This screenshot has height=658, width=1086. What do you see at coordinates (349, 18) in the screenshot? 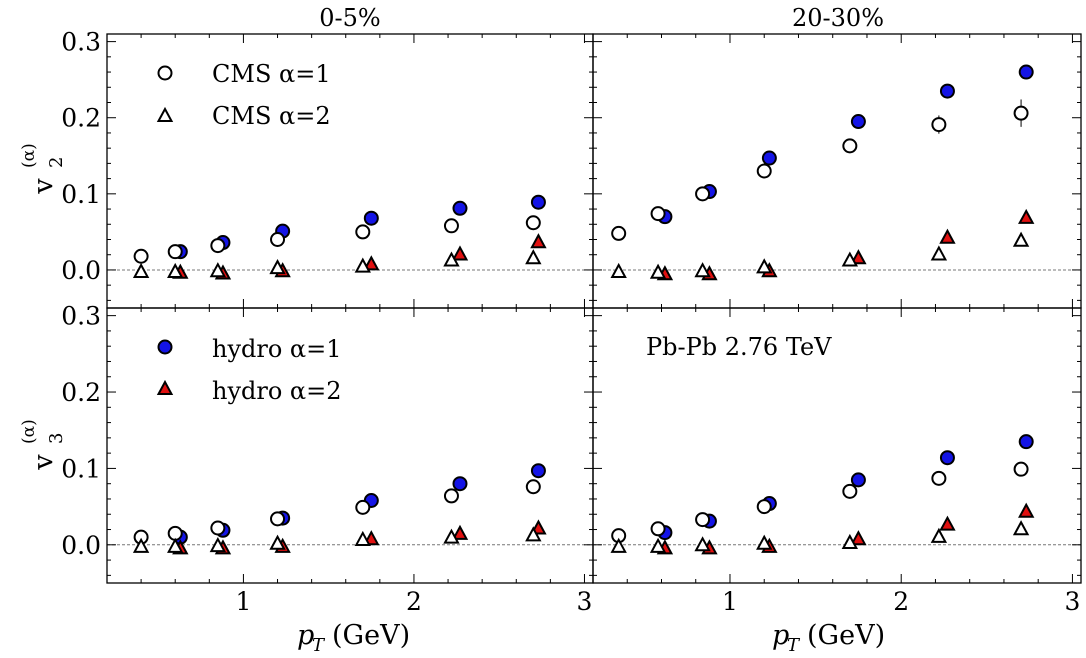
I see `panel-title-0-5: 0-5%` at bounding box center [349, 18].